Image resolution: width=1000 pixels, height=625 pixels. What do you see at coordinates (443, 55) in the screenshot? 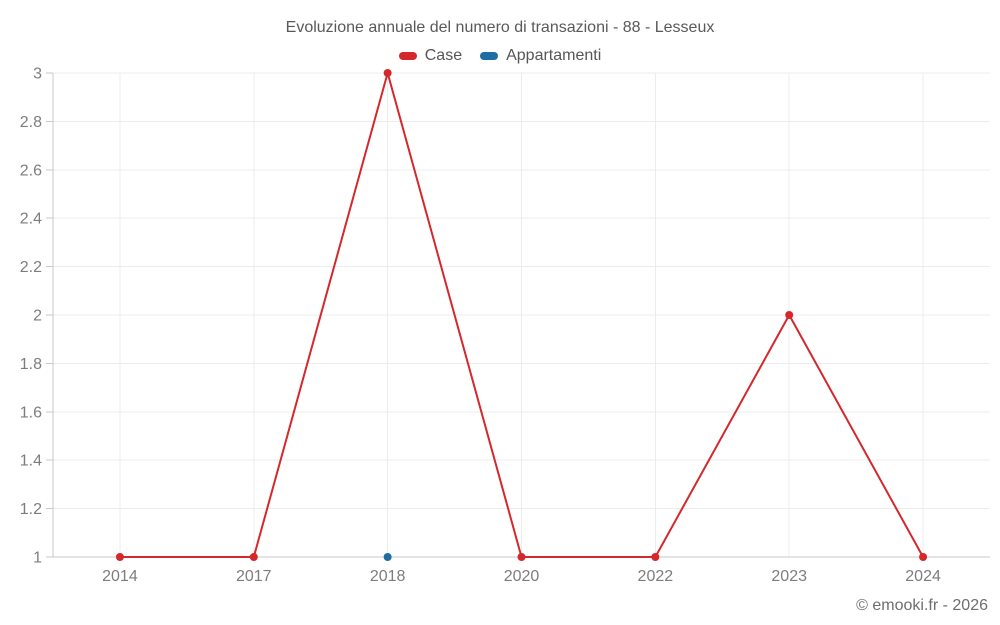
I see `legend-label-case: Case` at bounding box center [443, 55].